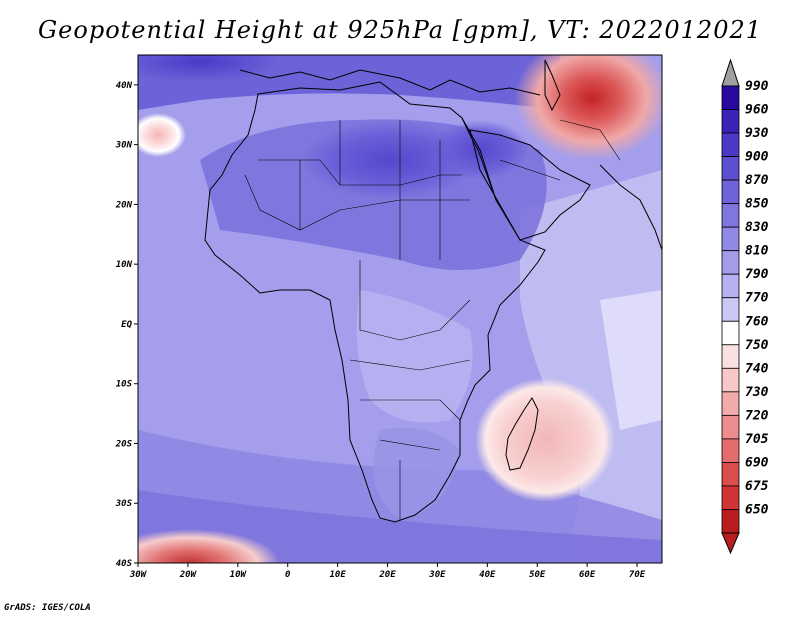  I want to click on lon-tick-label: 70E, so click(637, 575).